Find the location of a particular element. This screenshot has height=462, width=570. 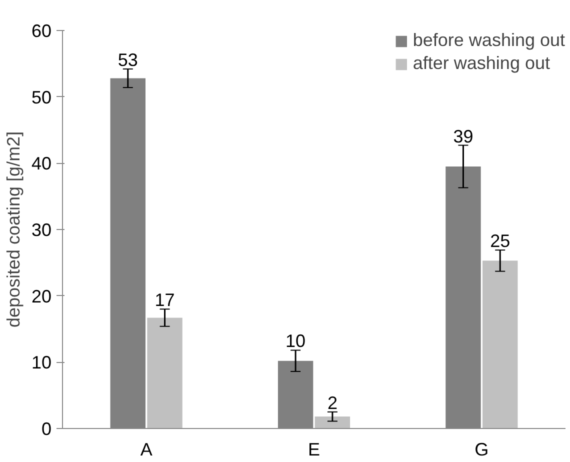

data-label: 10 is located at coordinates (296, 341).